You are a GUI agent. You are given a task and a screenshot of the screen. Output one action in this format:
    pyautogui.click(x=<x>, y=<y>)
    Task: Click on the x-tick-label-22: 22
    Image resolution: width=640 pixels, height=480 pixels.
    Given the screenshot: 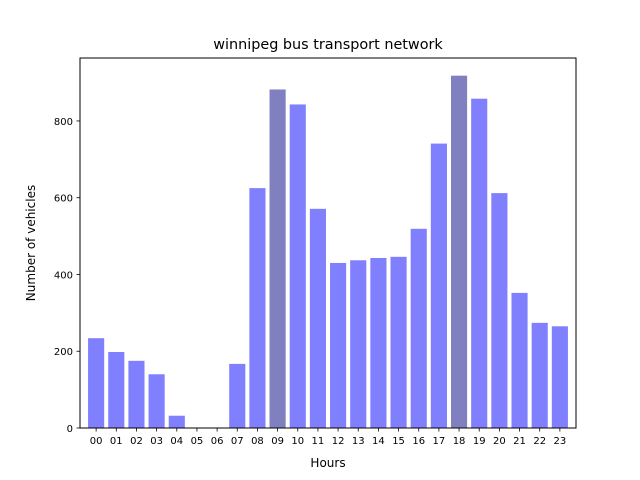 What is the action you would take?
    pyautogui.click(x=539, y=441)
    